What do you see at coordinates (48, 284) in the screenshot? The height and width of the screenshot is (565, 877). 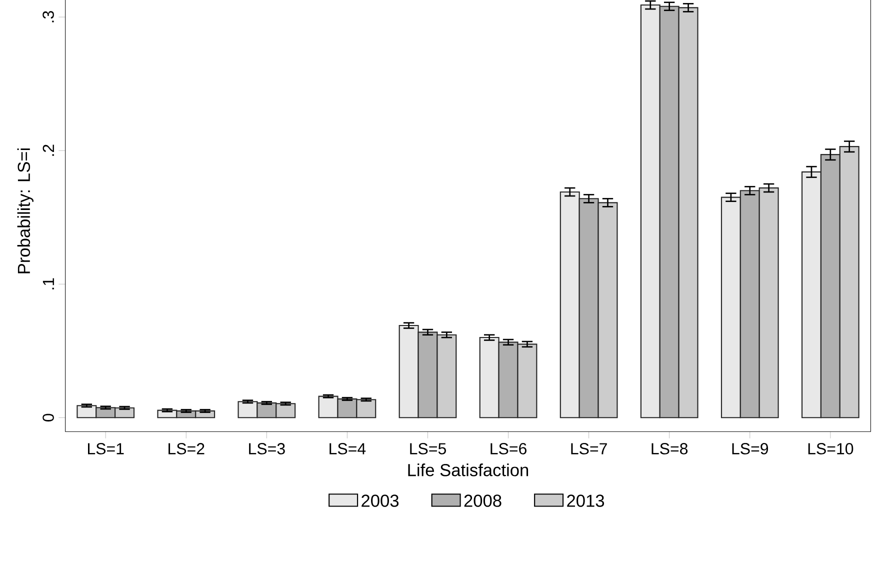 I see `y-tick-label: .1` at bounding box center [48, 284].